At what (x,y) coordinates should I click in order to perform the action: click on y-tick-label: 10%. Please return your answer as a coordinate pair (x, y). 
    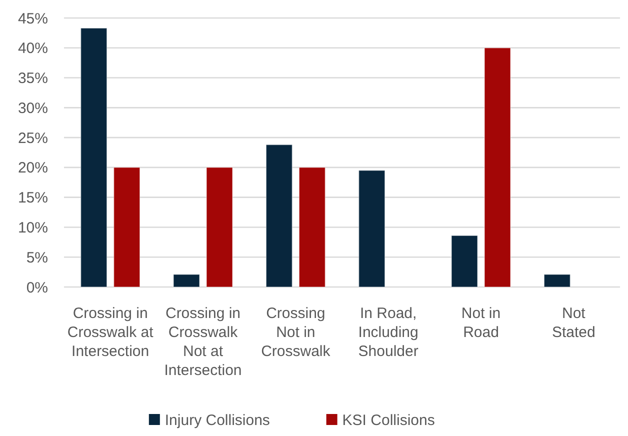
    Looking at the image, I should click on (33, 227).